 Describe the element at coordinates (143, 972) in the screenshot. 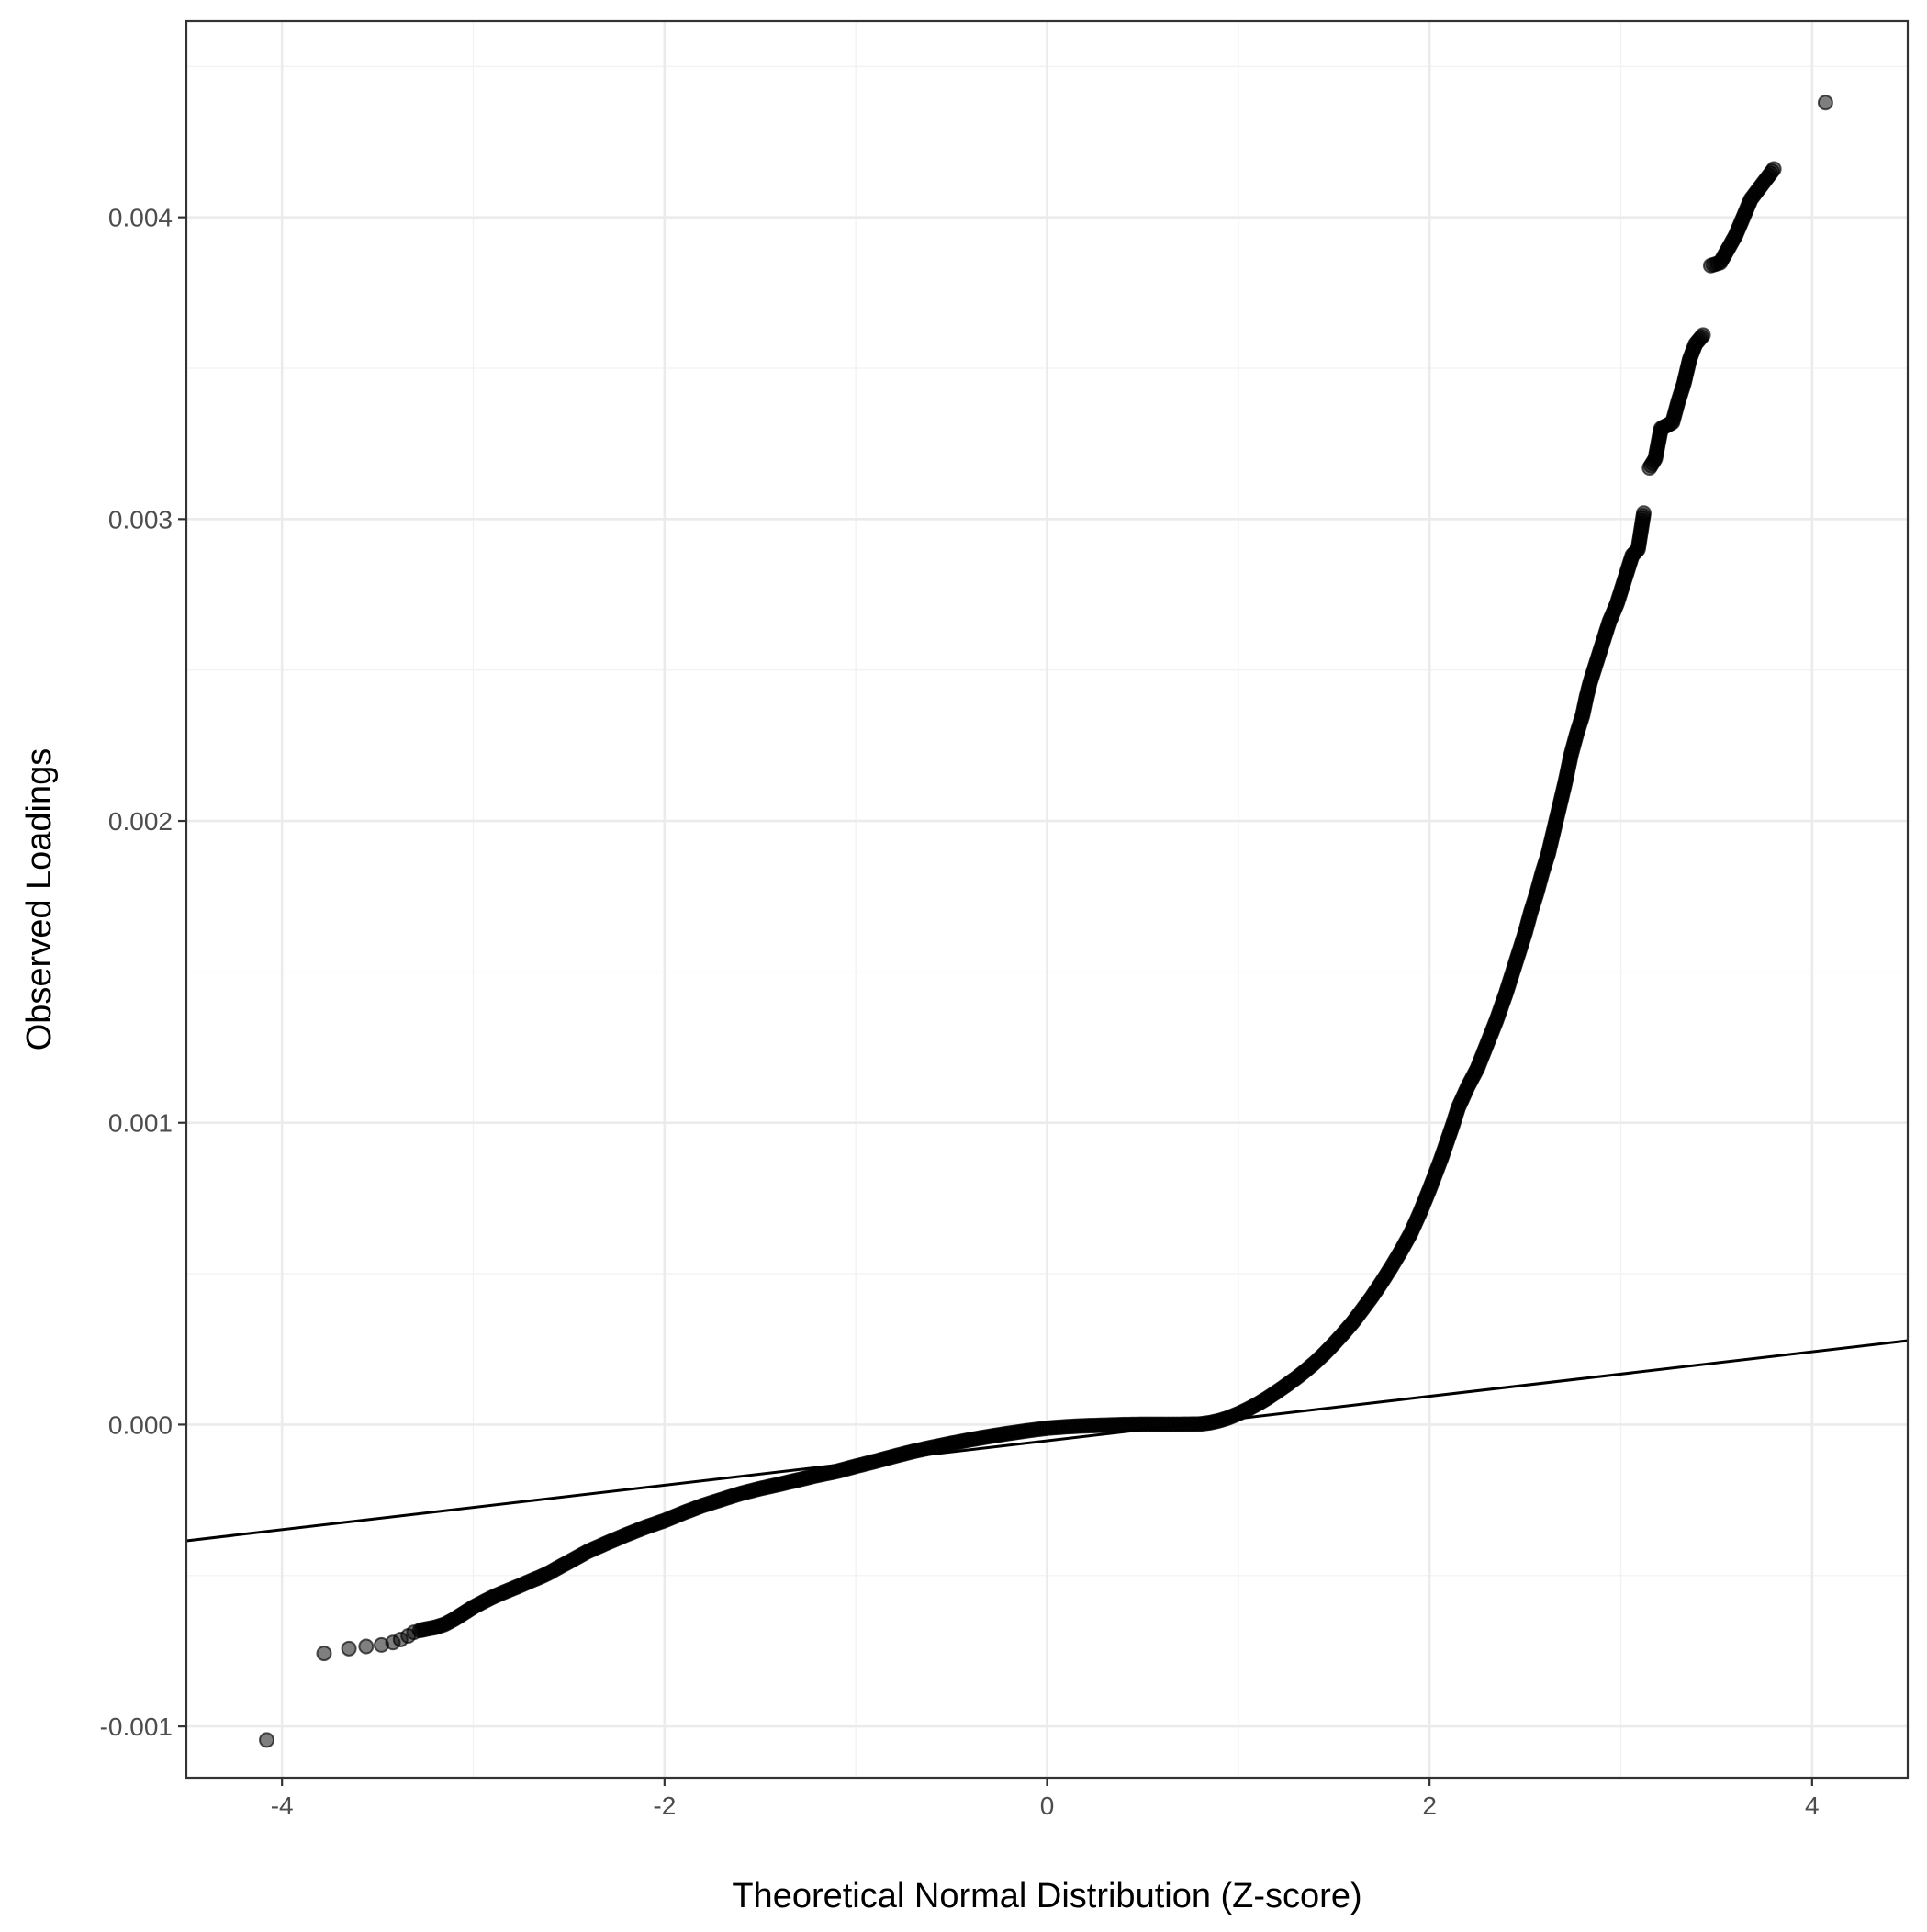

I see `y-axis: -0.001 0.000 0.001 0.002 0.003 0.004` at that location.